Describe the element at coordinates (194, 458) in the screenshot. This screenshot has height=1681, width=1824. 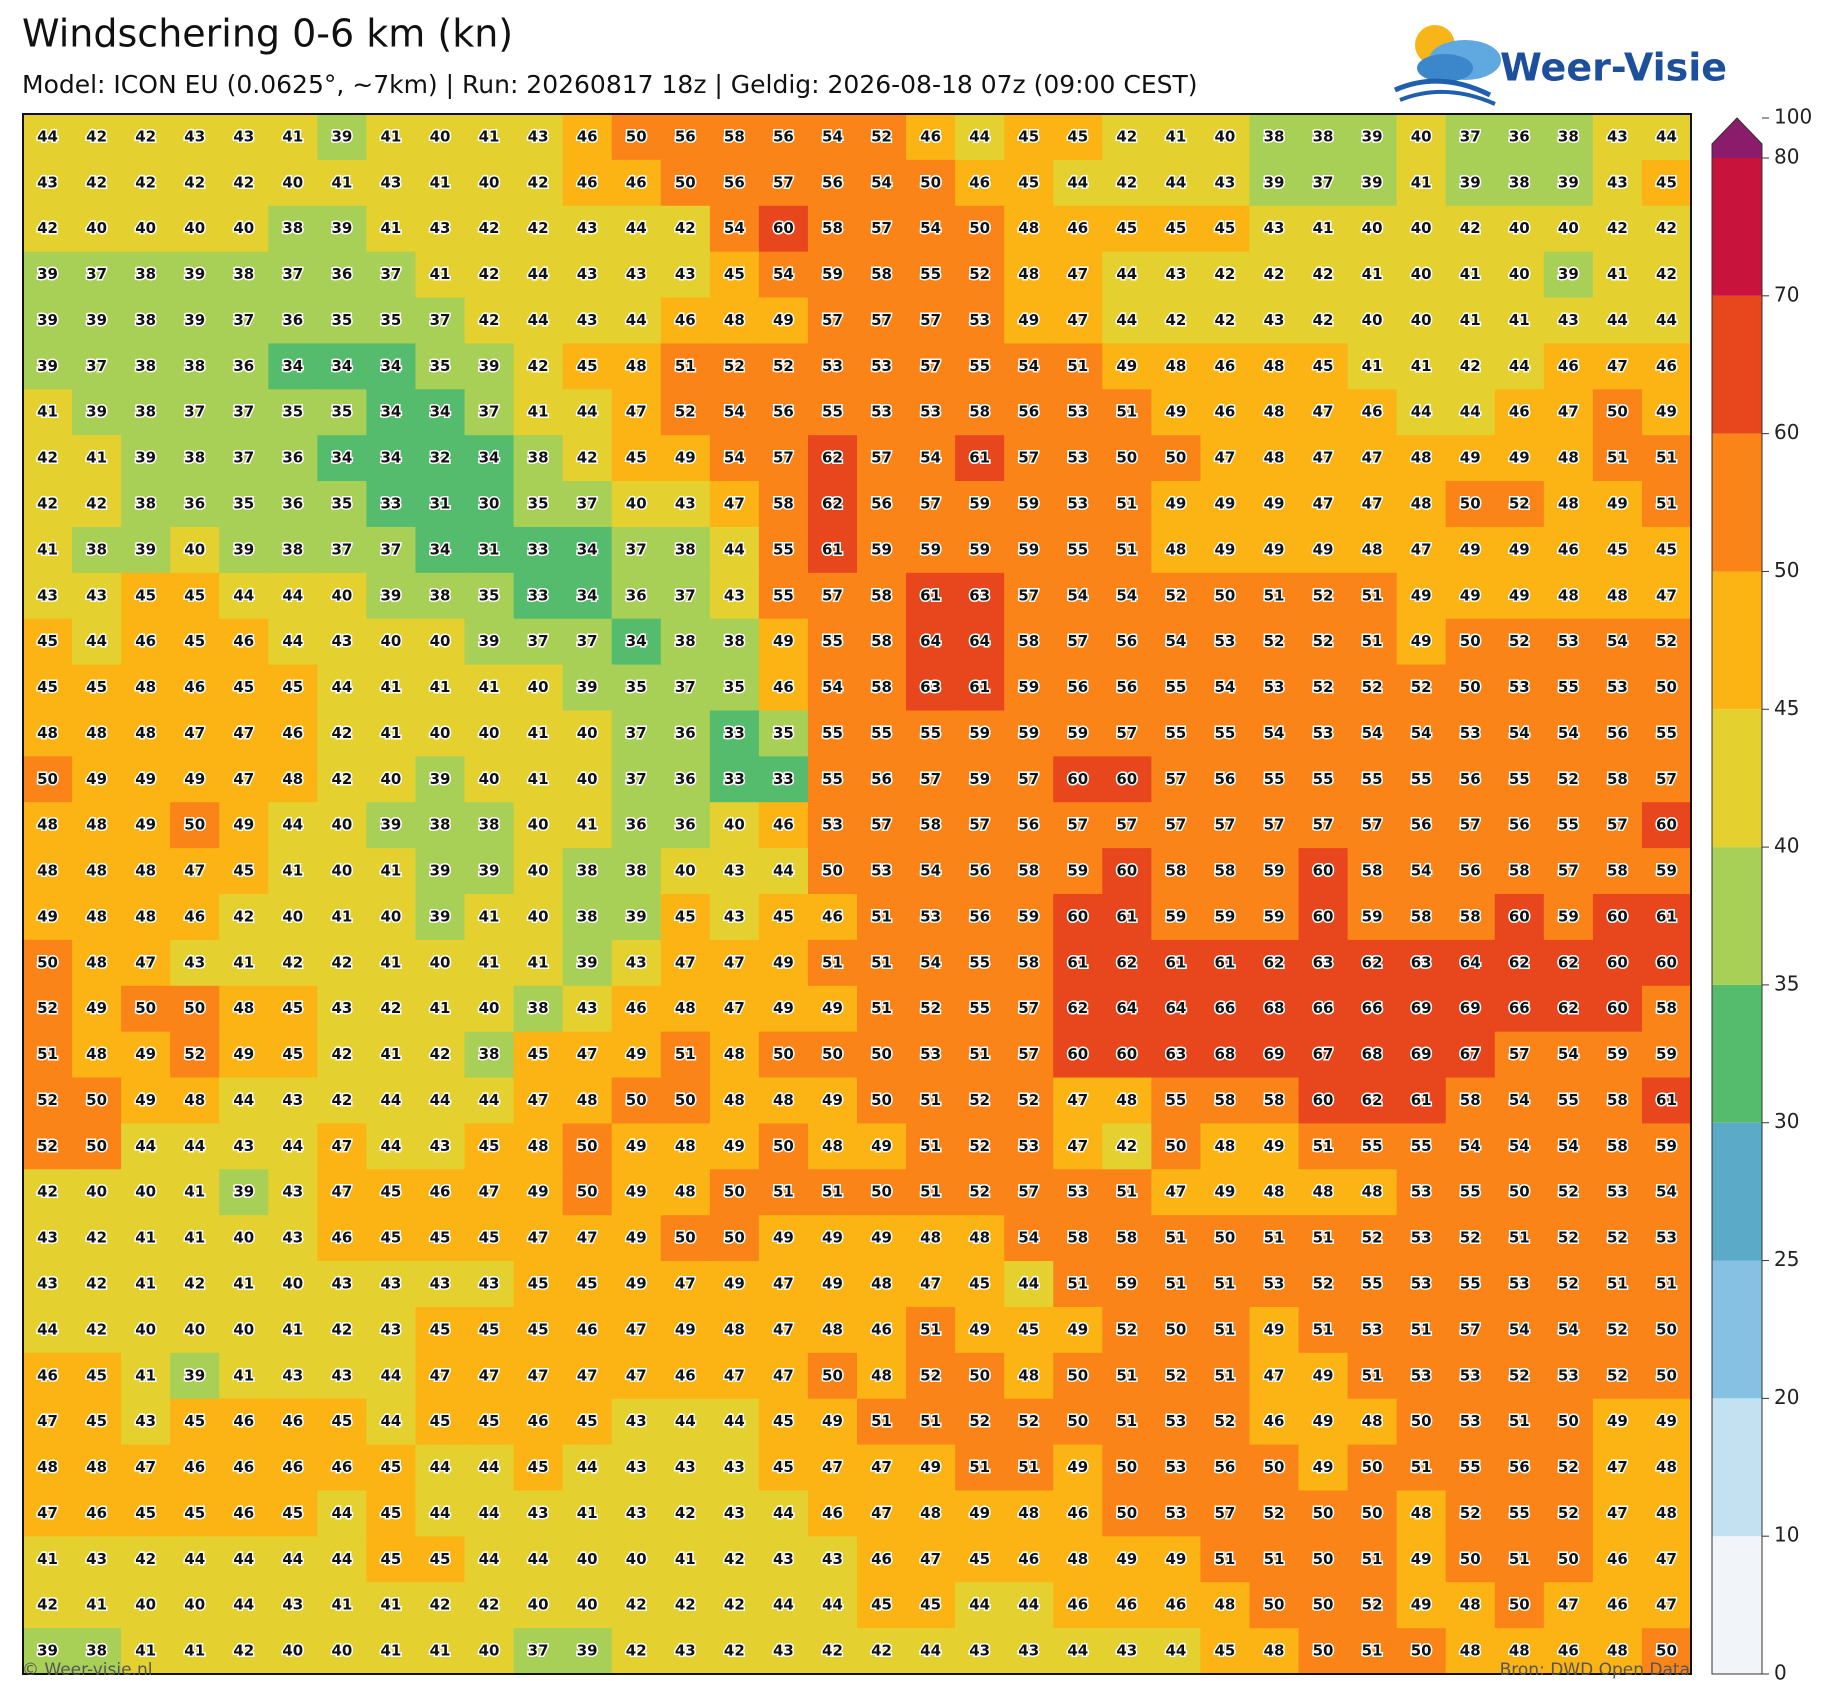
I see `value-label: 38` at that location.